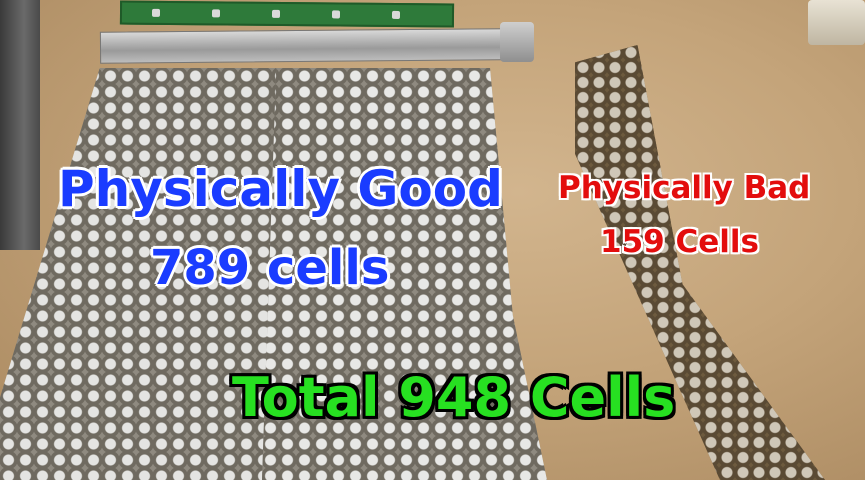  I want to click on corner-device, so click(836, 22).